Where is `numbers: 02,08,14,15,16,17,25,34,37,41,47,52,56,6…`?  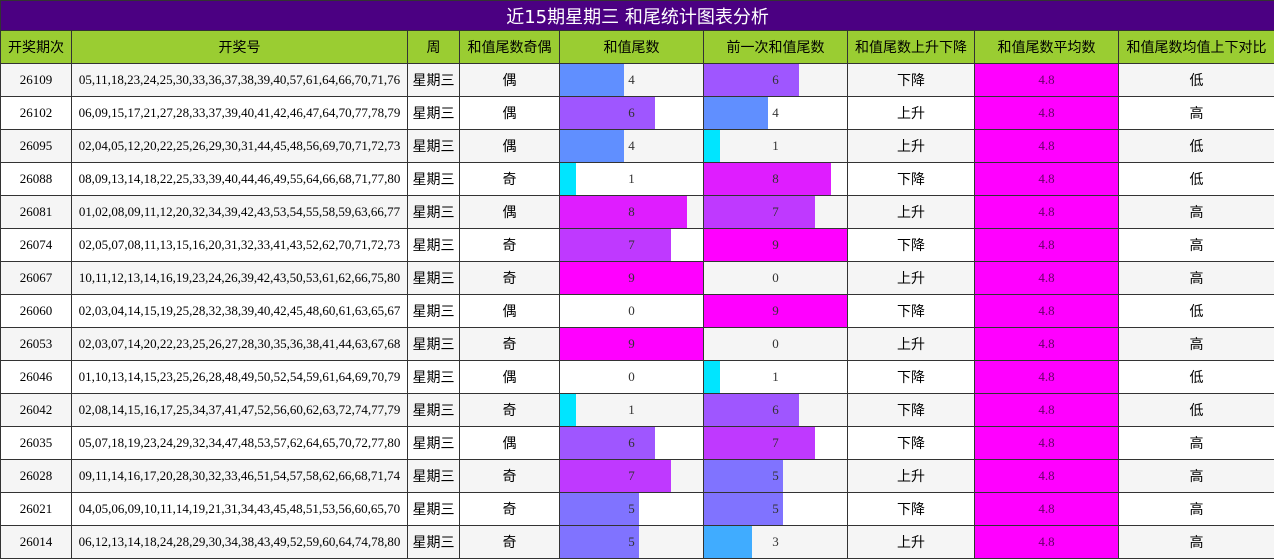
numbers: 02,08,14,15,16,17,25,34,37,41,47,52,56,6… is located at coordinates (239, 410).